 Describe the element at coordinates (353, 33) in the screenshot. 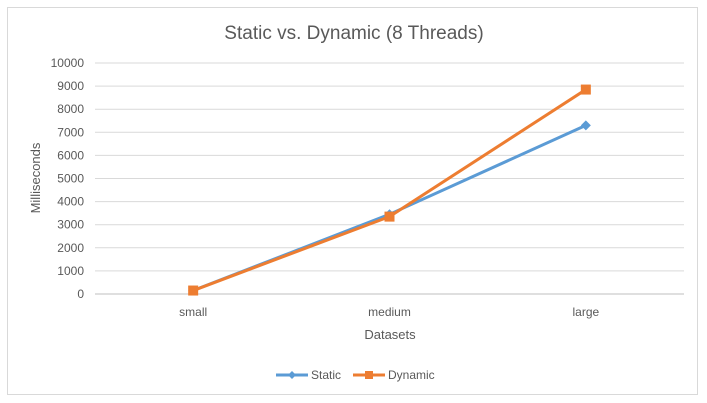

I see `chart-title: Static vs. Dynamic (8 Threads)` at that location.